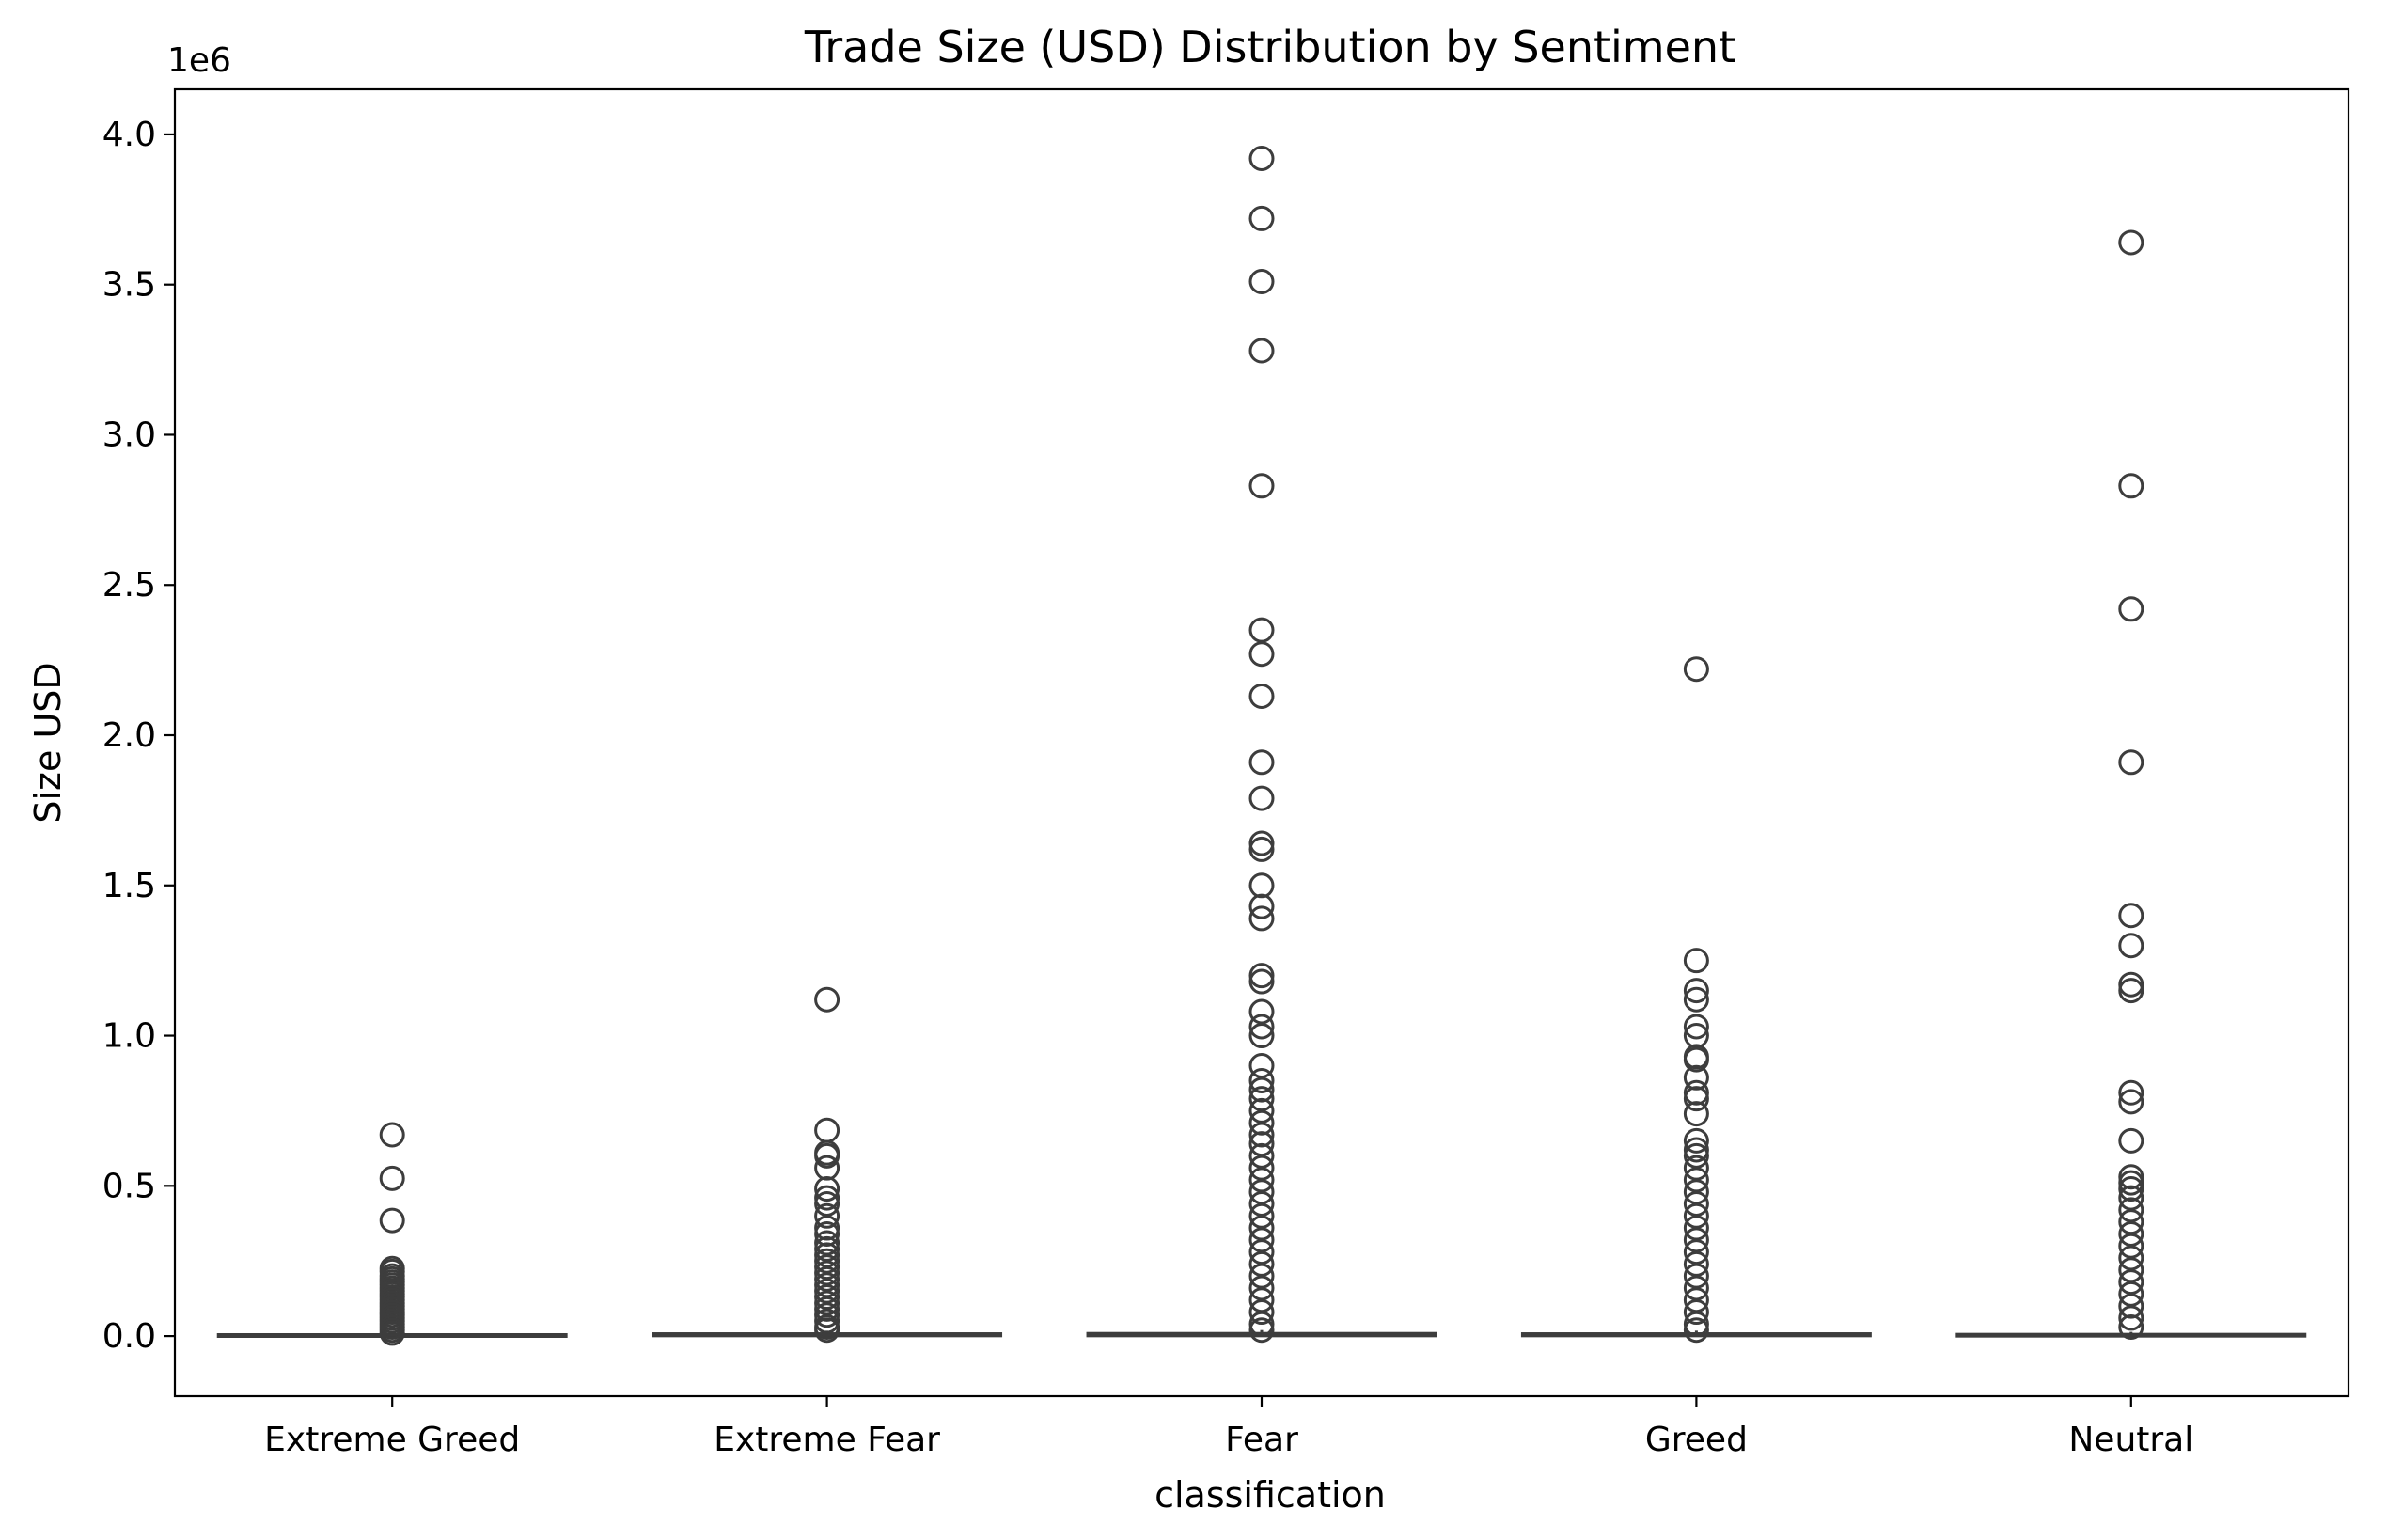  What do you see at coordinates (1696, 1440) in the screenshot?
I see `x-tick-label: Greed` at bounding box center [1696, 1440].